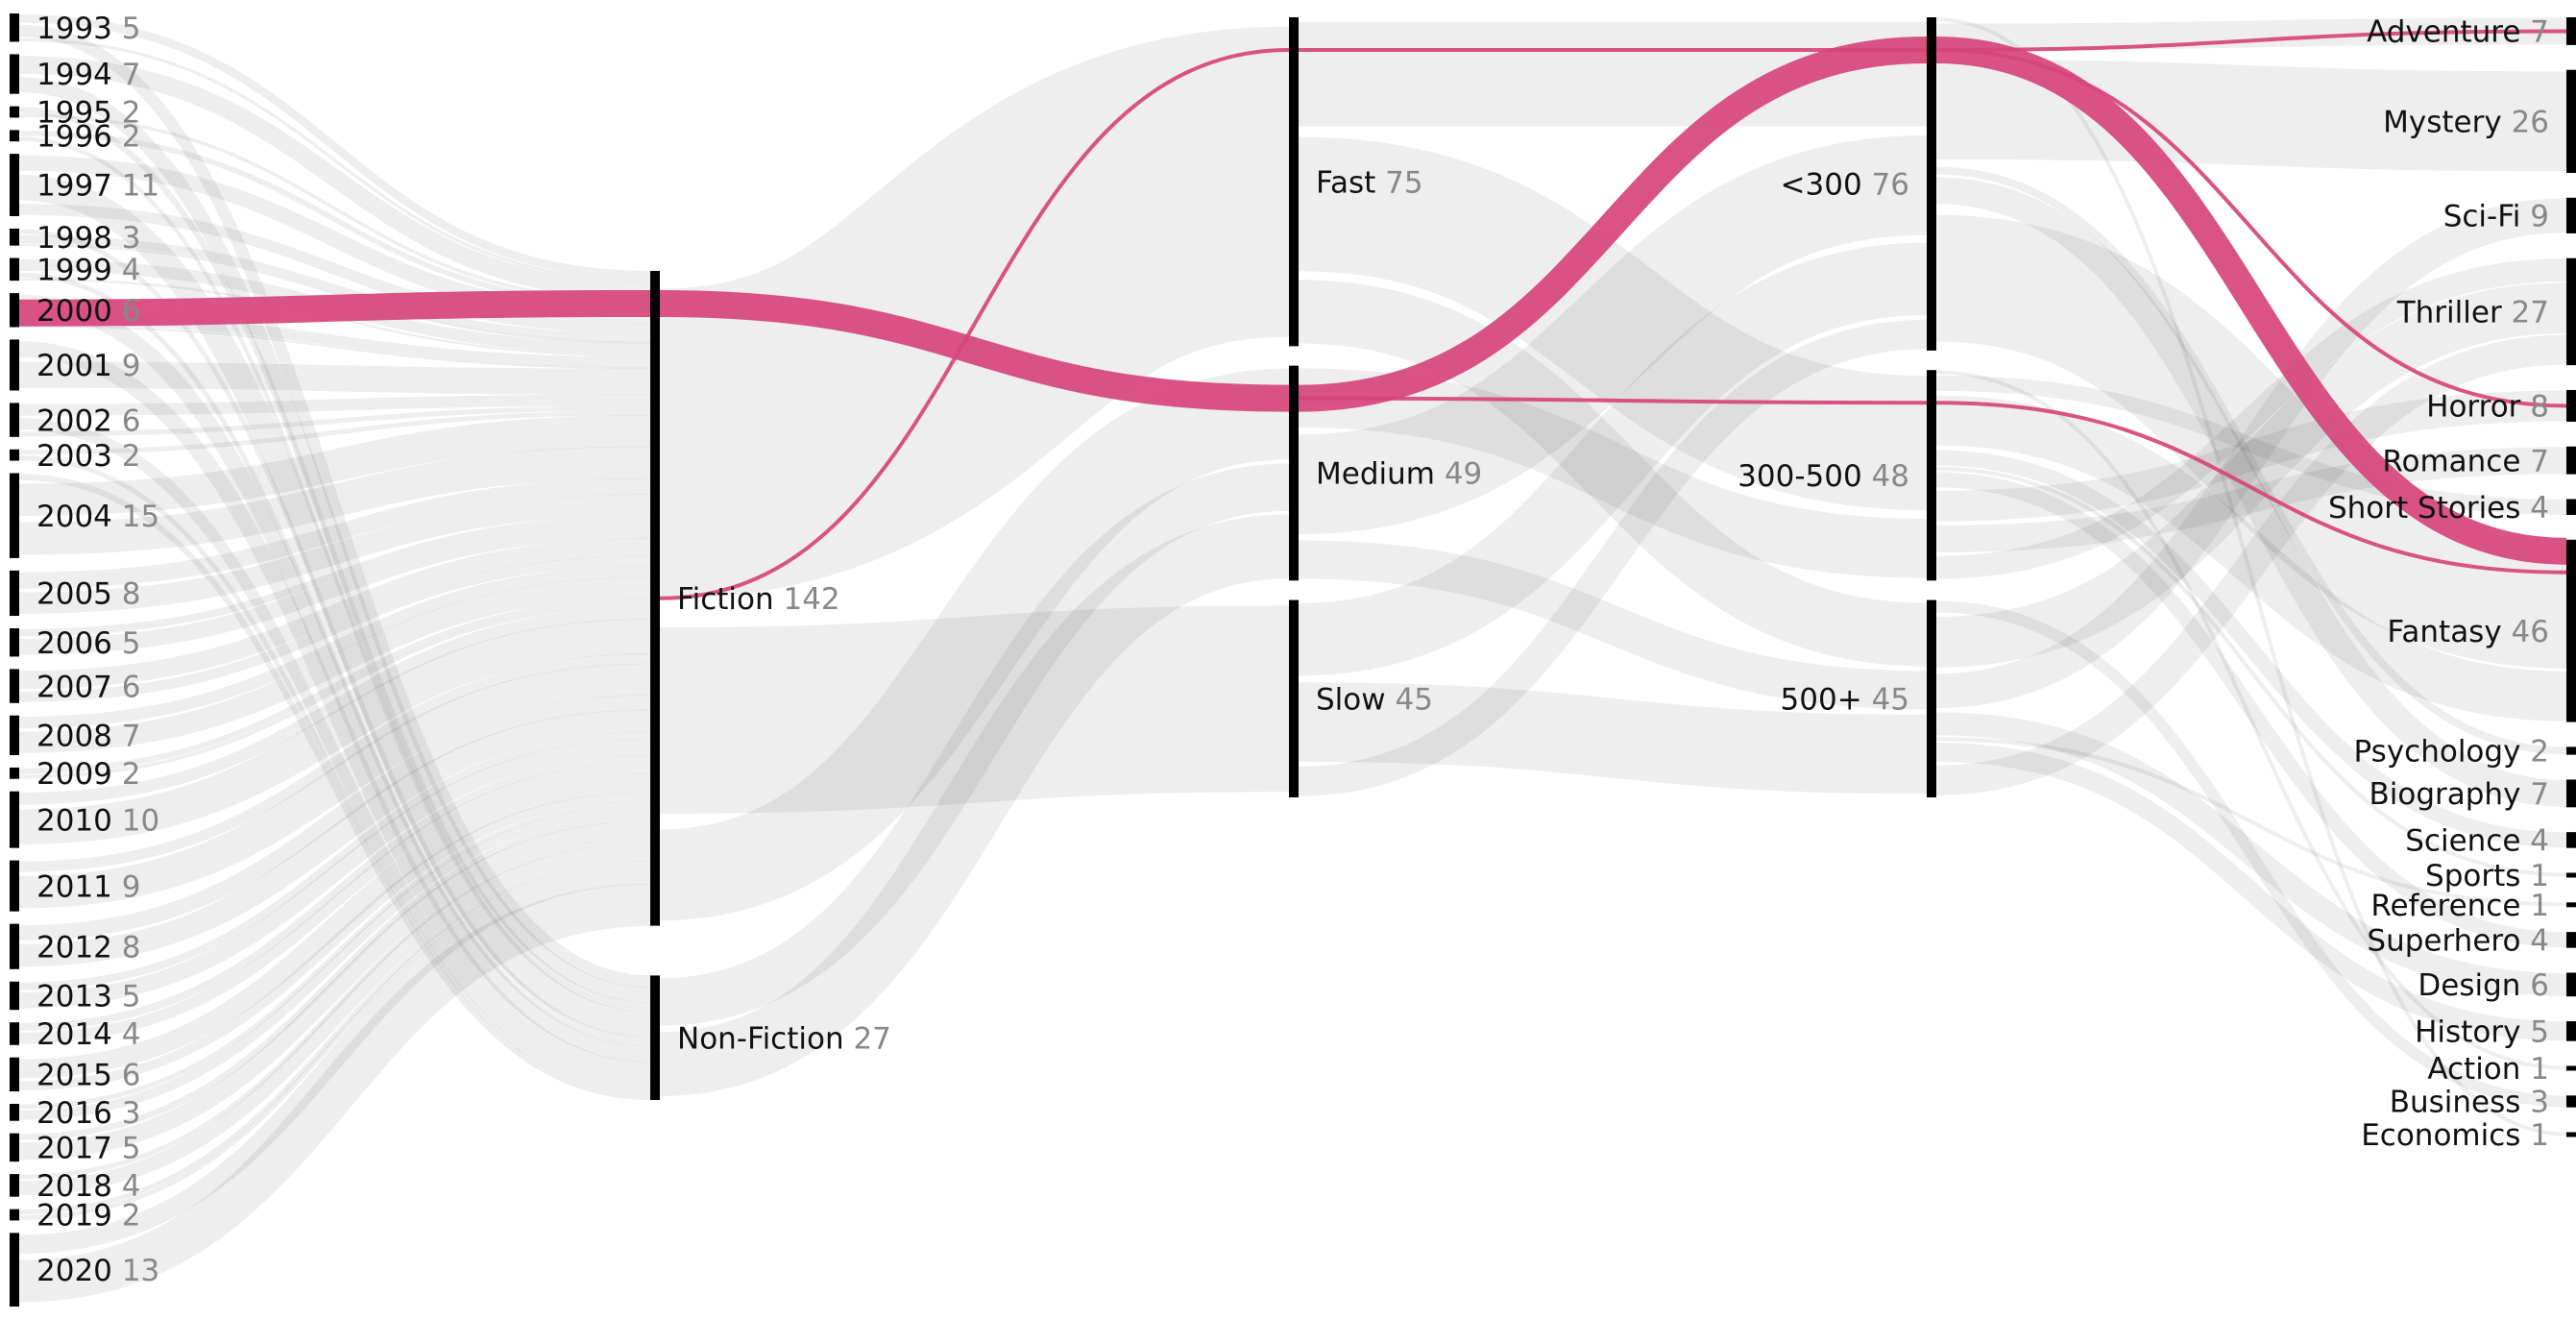 The width and height of the screenshot is (2576, 1320). What do you see at coordinates (2459, 795) in the screenshot?
I see `node-label-biography: Biography 7` at bounding box center [2459, 795].